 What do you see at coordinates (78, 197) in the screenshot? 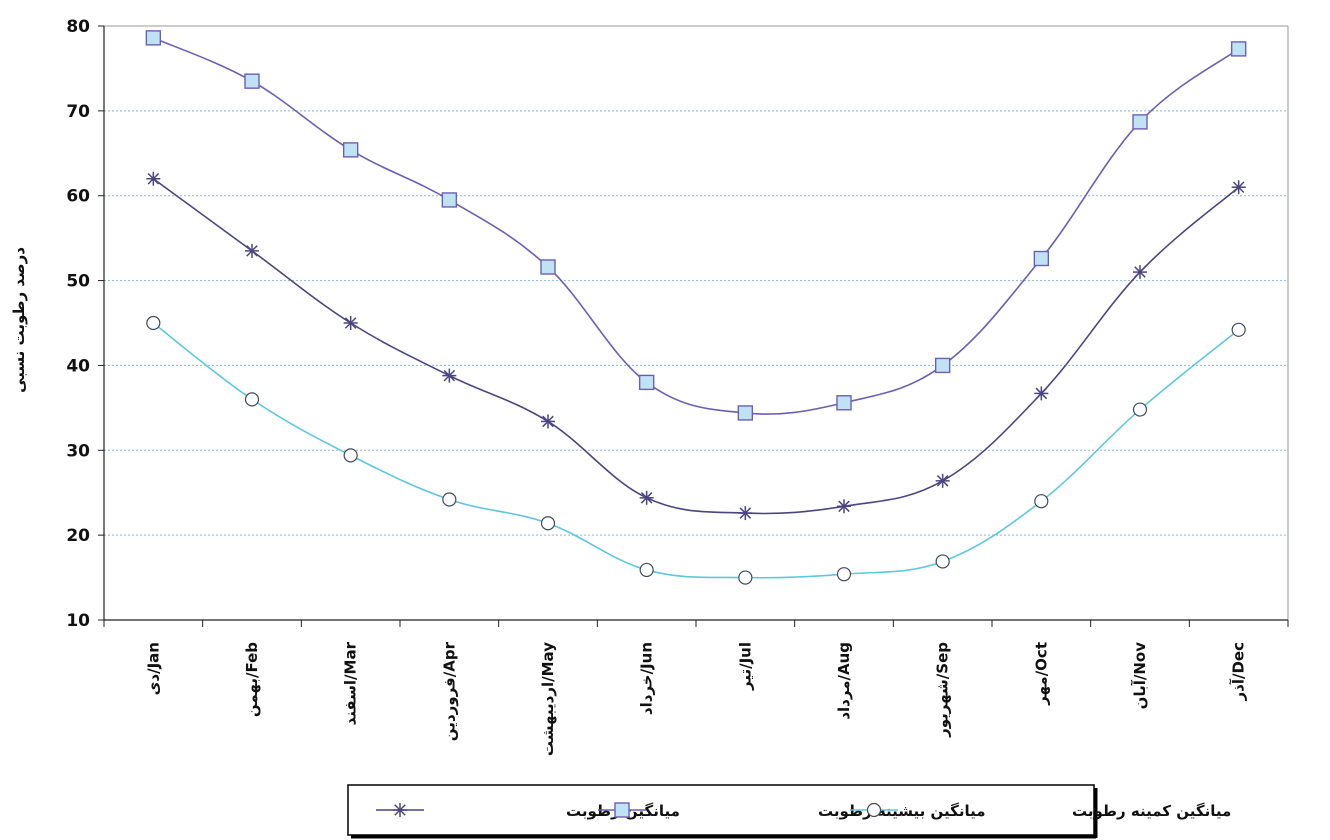
I see `y-tick-label: 60` at bounding box center [78, 197].